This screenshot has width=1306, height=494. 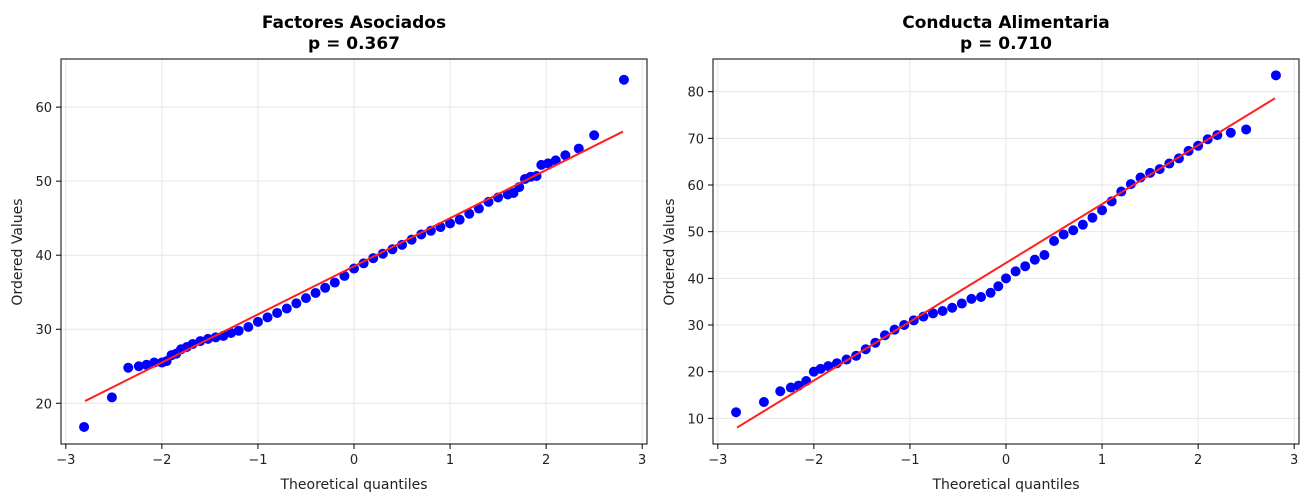 What do you see at coordinates (695, 93) in the screenshot?
I see `y-tick-label: 80` at bounding box center [695, 93].